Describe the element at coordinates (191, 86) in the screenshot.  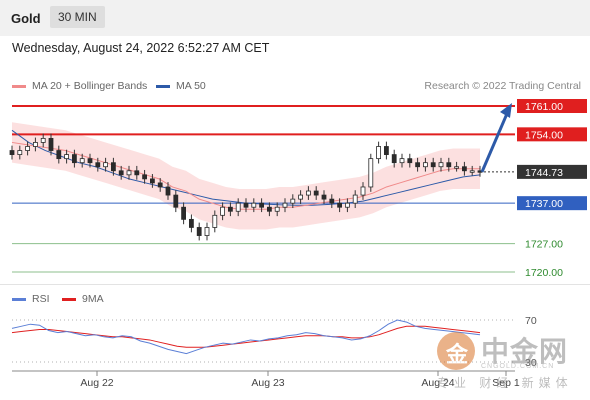
I see `legend-ma50-label: MA 50` at that location.